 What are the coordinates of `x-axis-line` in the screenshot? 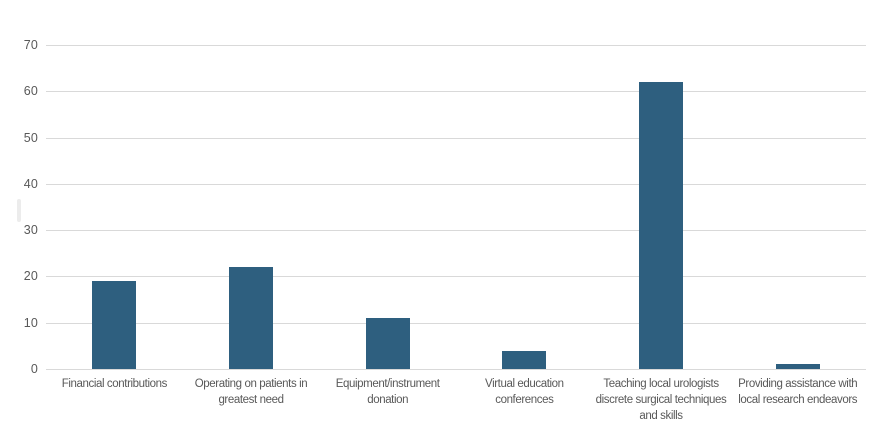 It's located at (456, 369).